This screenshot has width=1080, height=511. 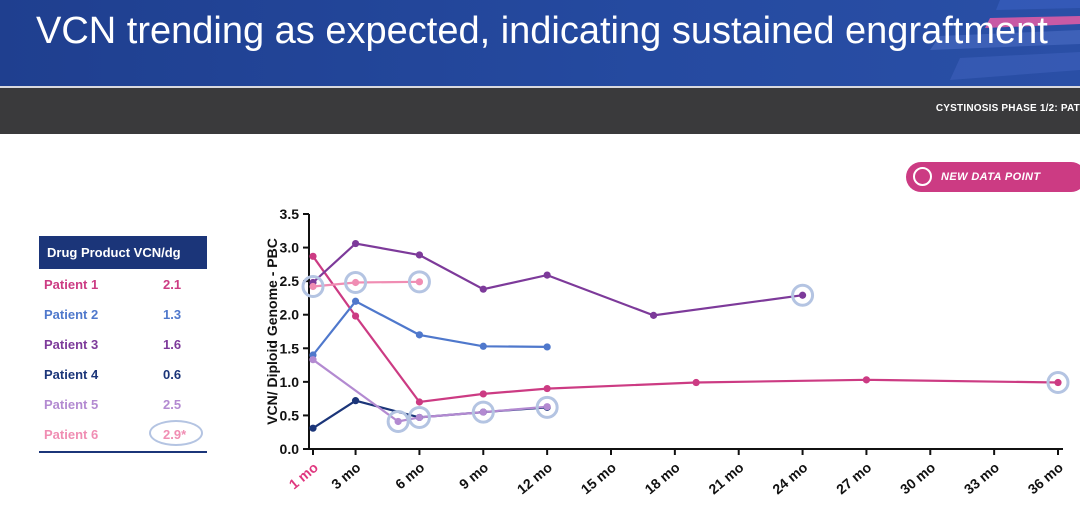 I want to click on table-row: Patient 5 2.5, so click(x=123, y=404).